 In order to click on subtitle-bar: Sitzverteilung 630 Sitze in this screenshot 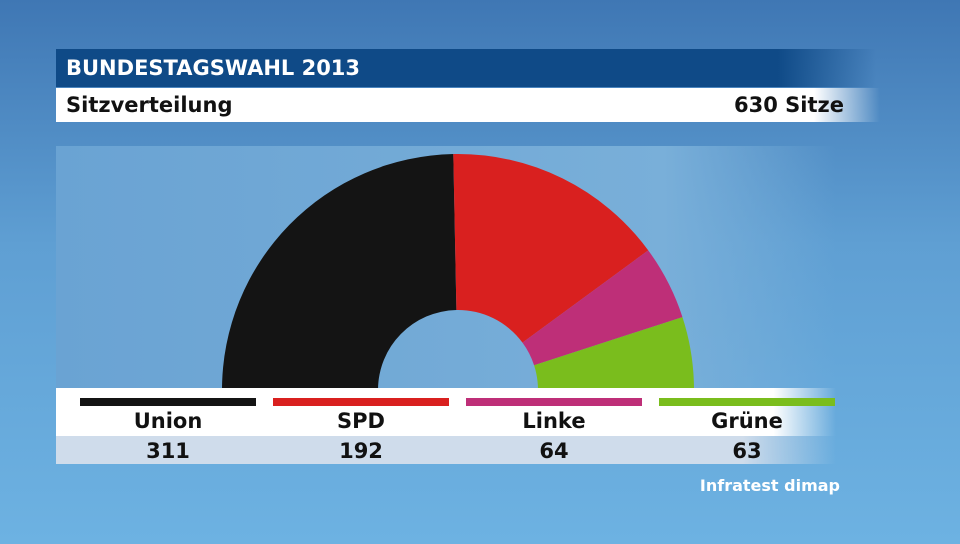, I will do `click(468, 105)`.